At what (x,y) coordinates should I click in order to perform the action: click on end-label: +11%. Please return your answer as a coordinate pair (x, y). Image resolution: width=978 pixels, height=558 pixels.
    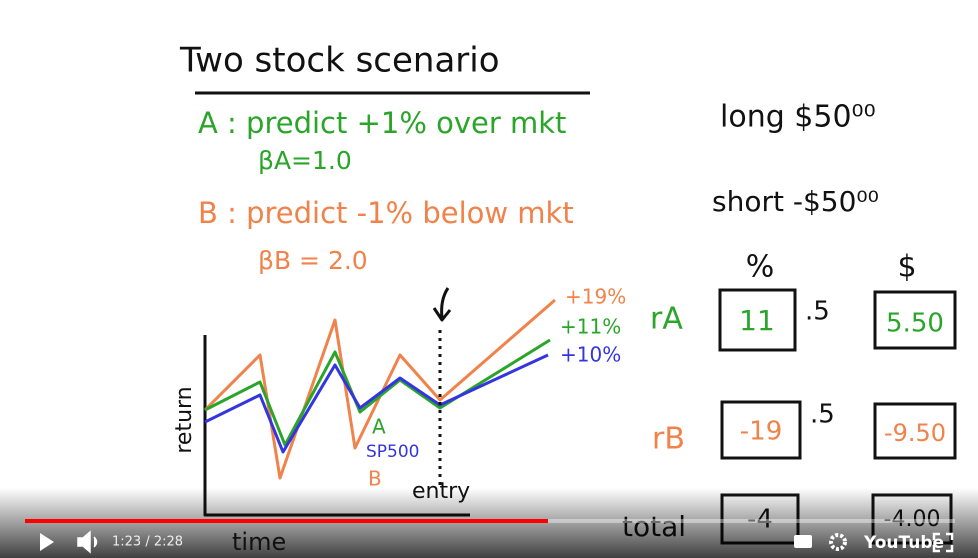
    Looking at the image, I should click on (590, 327).